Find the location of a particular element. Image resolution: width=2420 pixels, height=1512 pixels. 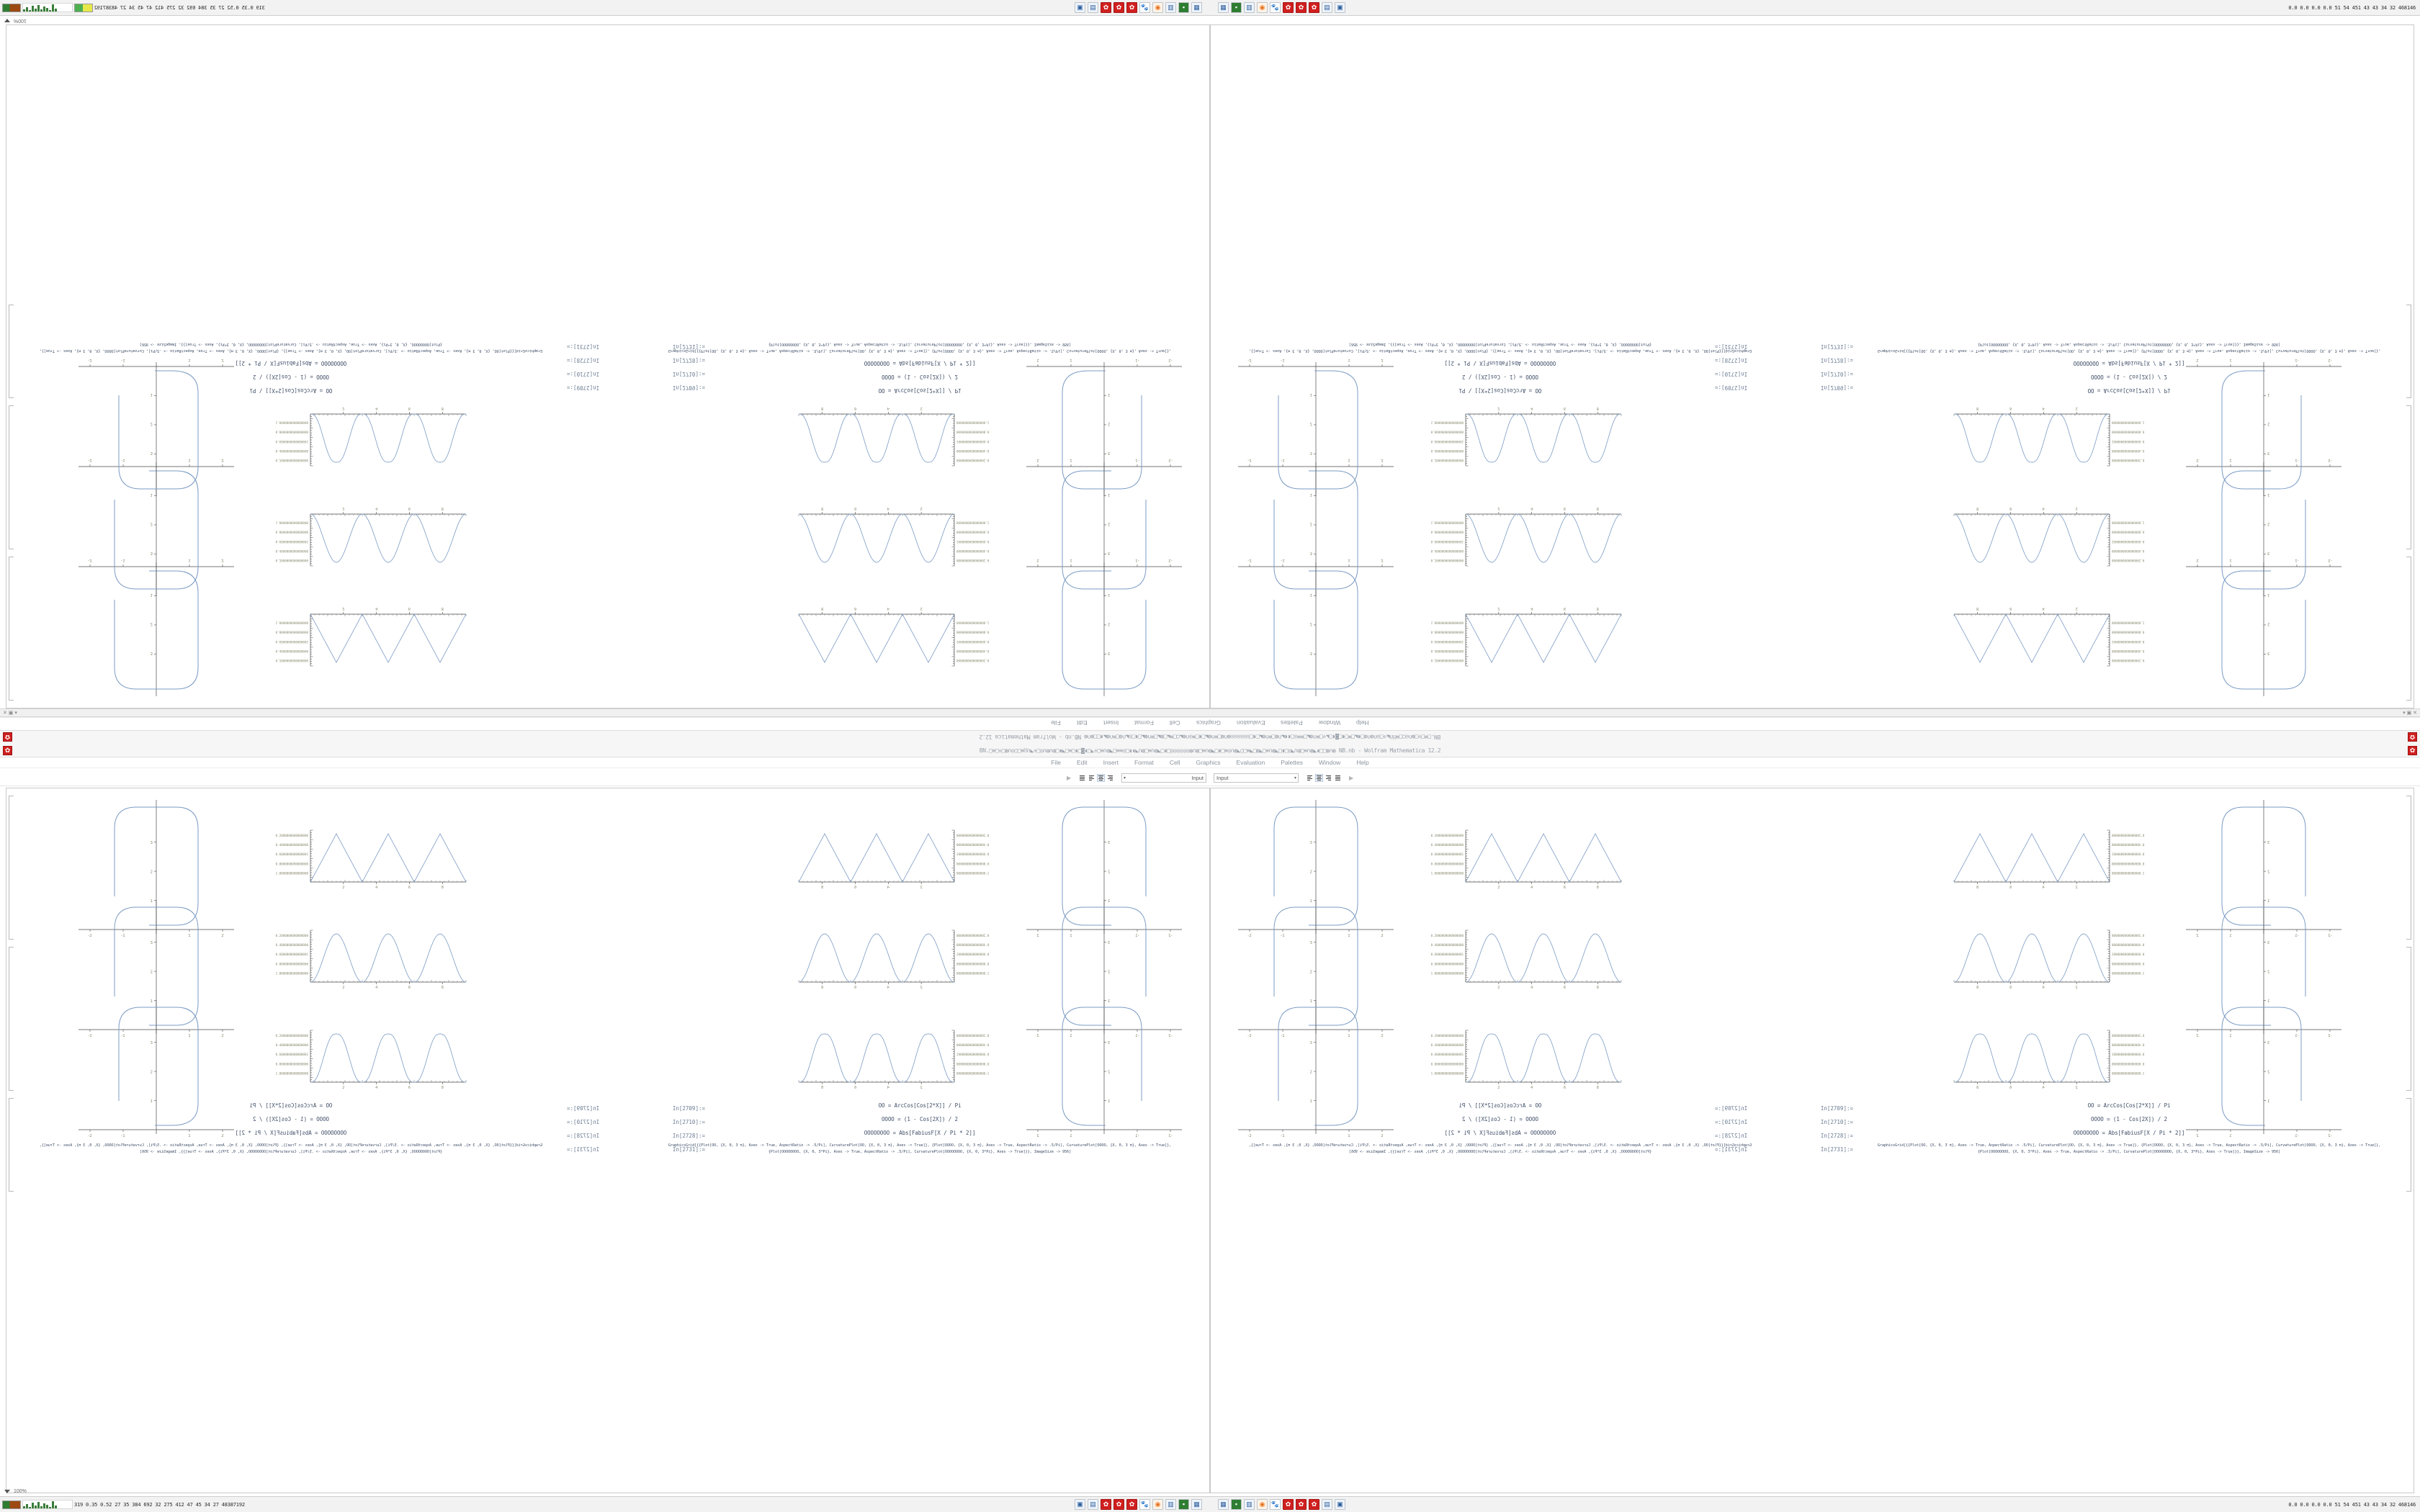

style-dropdown-mirror: Input ▾ is located at coordinates (1163, 778).